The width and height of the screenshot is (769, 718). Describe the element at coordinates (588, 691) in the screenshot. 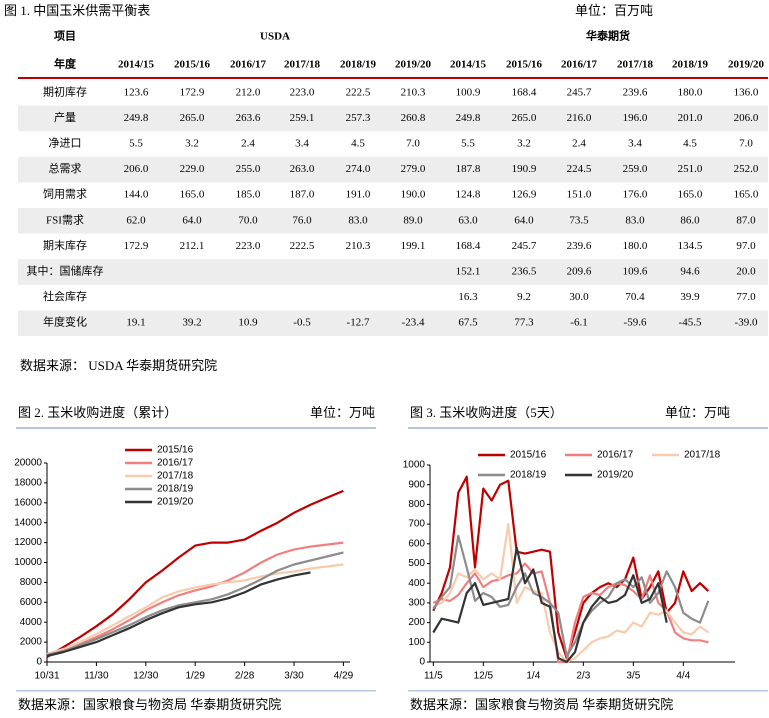

I see `source-rule` at that location.